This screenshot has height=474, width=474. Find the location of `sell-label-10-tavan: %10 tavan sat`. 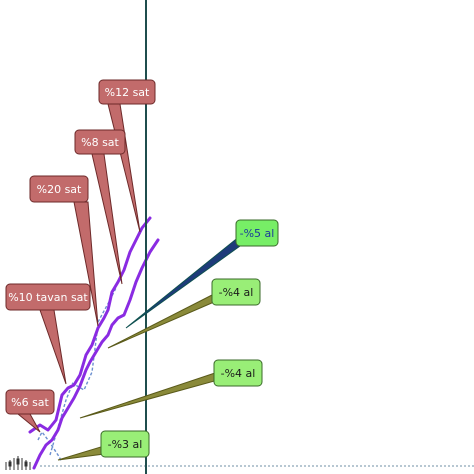

sell-label-10-tavan: %10 tavan sat is located at coordinates (48, 297).